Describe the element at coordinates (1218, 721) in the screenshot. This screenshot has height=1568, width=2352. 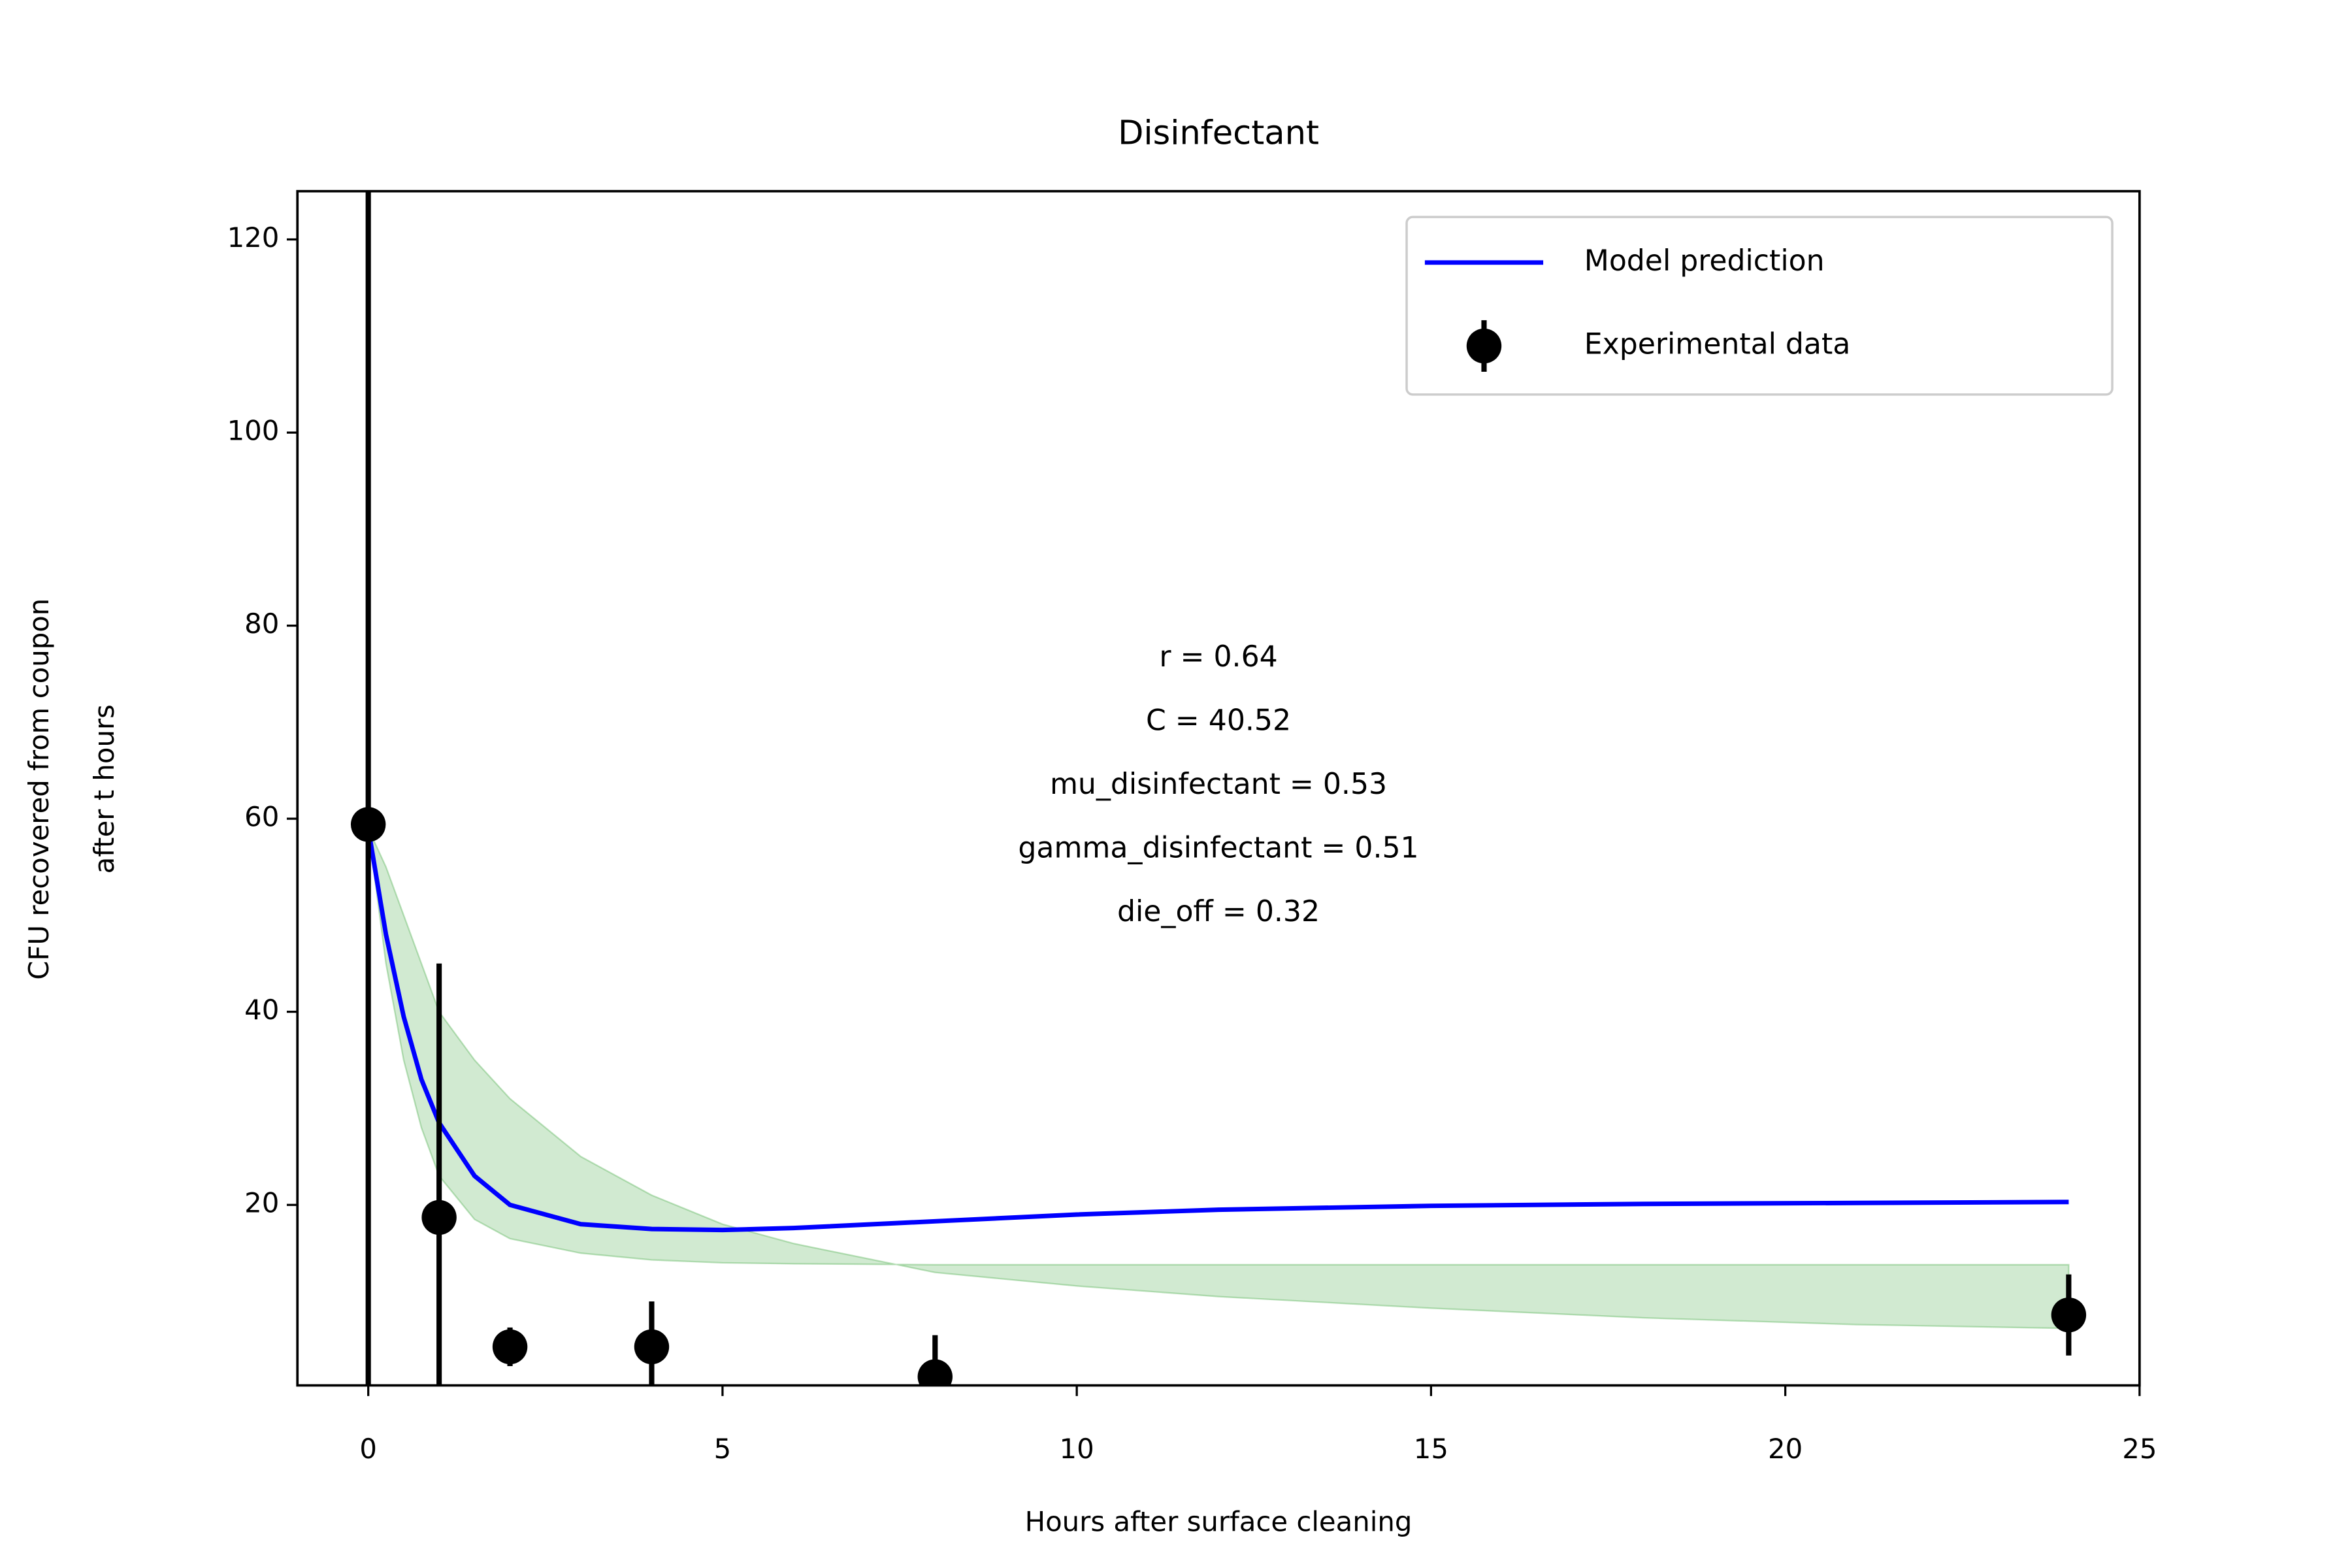
I see `annotation: C = 40.52` at that location.